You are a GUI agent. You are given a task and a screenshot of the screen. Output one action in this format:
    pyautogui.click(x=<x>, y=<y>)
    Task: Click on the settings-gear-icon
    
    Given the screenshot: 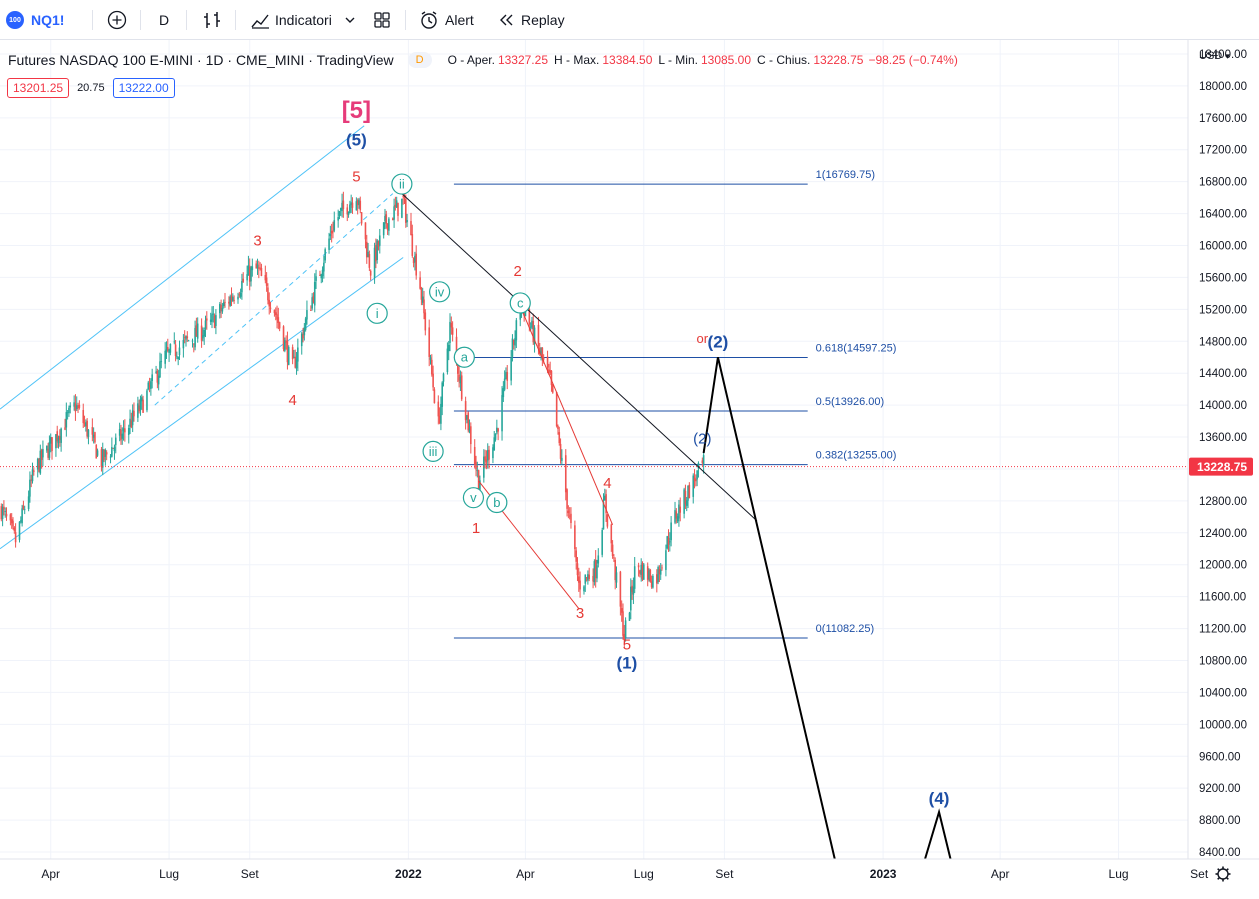 What is the action you would take?
    pyautogui.click(x=1223, y=874)
    